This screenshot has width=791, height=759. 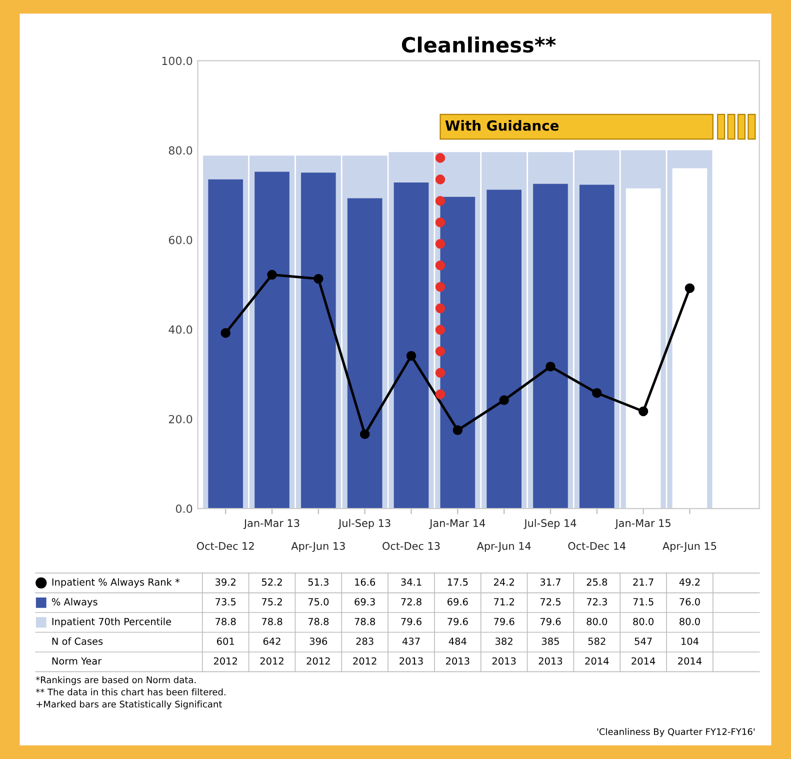 I want to click on text: 547, so click(x=643, y=641).